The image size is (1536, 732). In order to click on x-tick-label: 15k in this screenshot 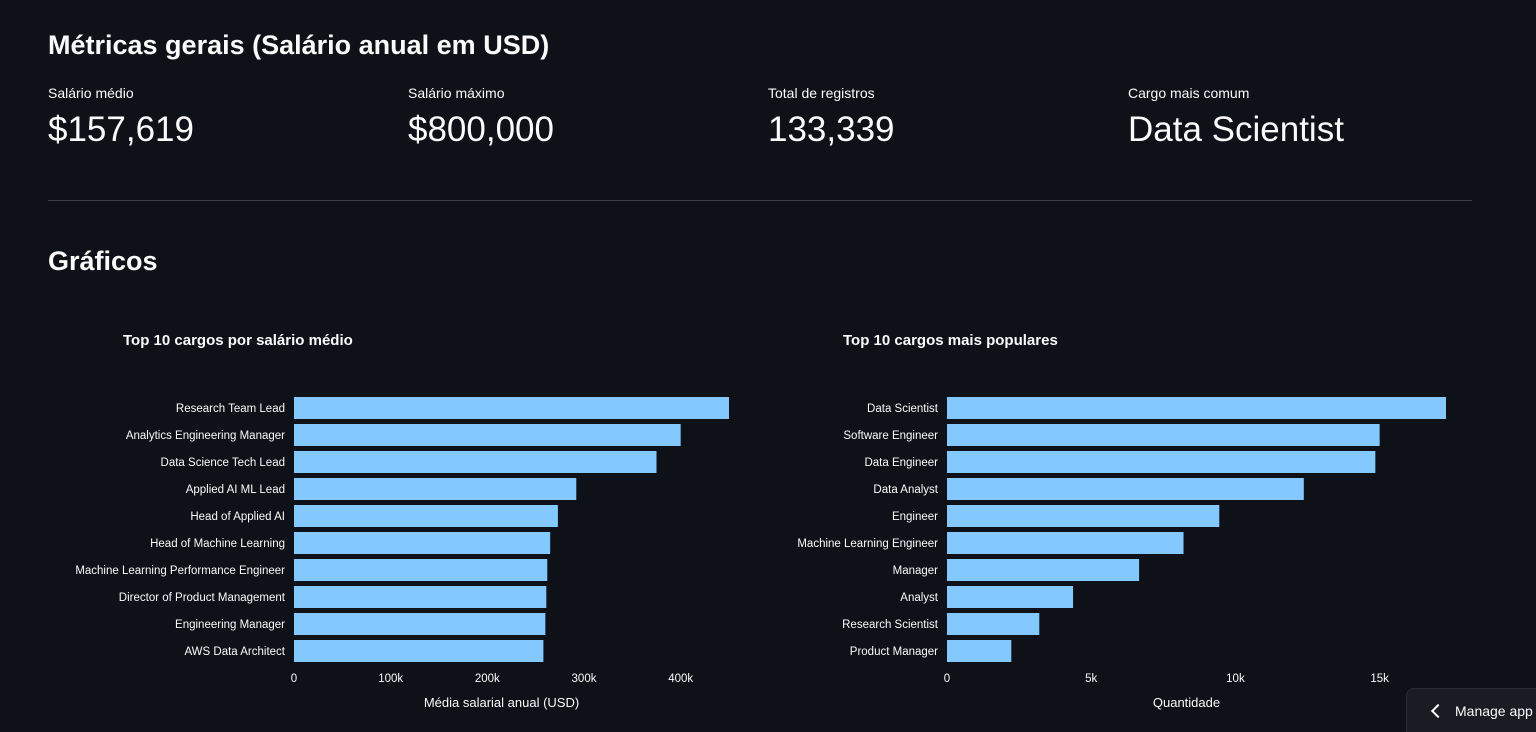, I will do `click(1379, 679)`.